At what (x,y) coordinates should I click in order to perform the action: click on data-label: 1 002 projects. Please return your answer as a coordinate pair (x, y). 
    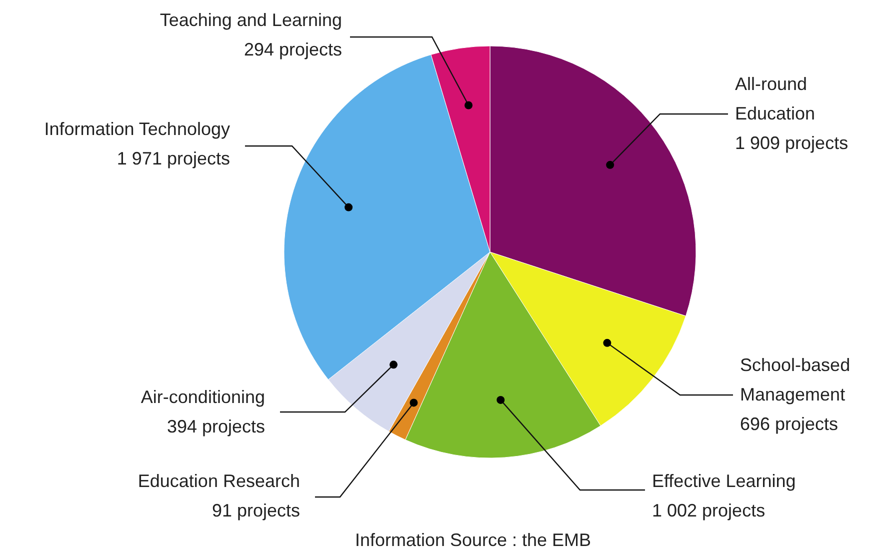
    Looking at the image, I should click on (709, 510).